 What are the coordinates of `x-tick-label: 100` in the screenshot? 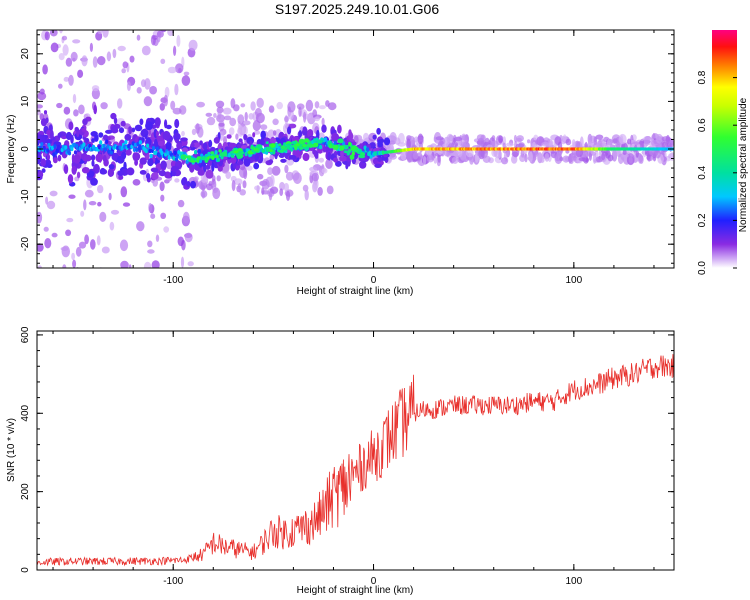 It's located at (573, 280).